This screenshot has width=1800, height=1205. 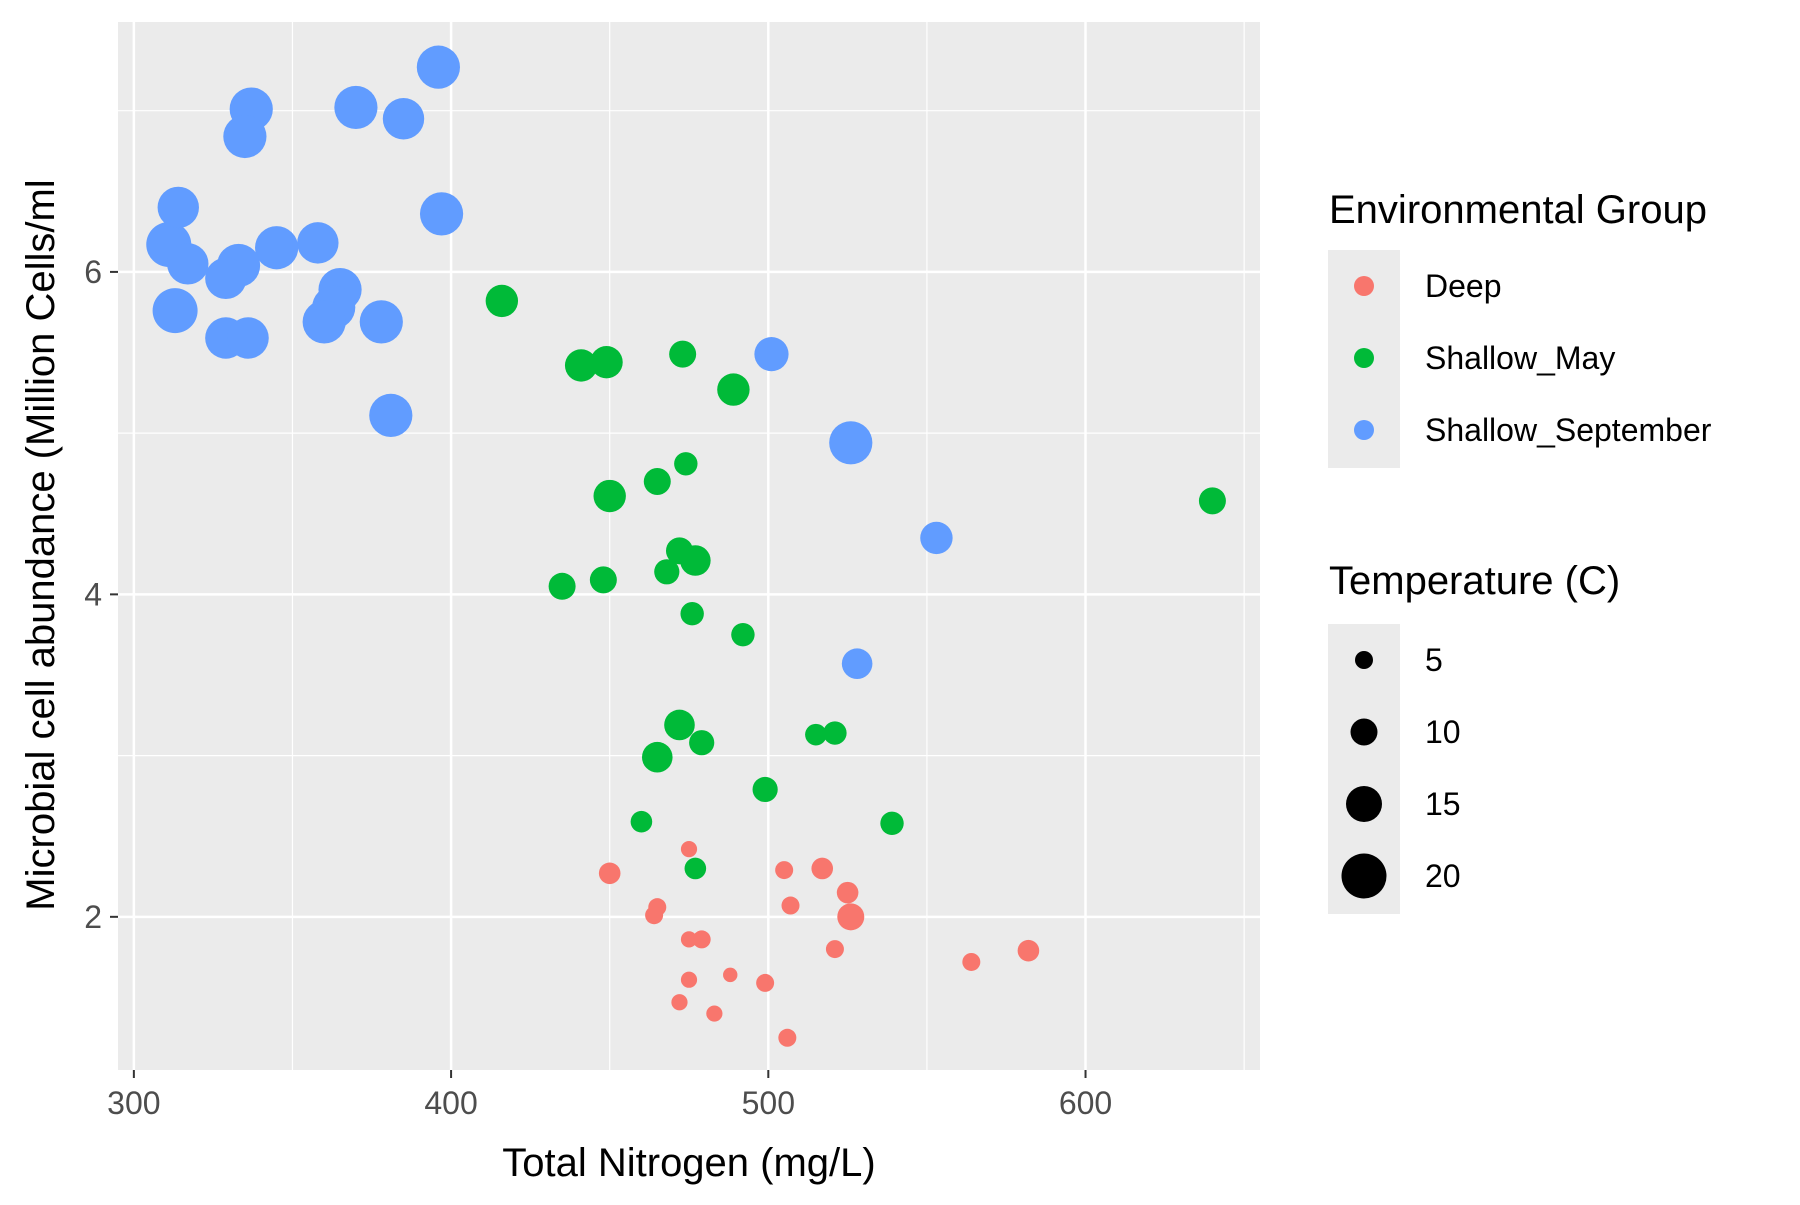 I want to click on y-tick-label: 6, so click(x=93, y=272).